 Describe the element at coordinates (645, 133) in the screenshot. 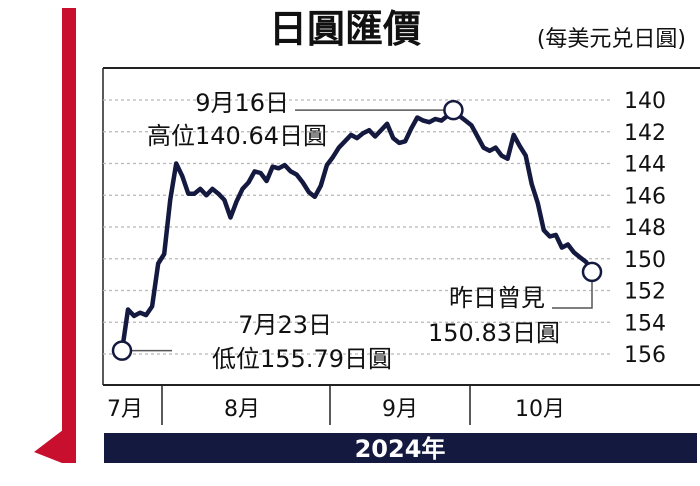

I see `y-tick-label: 142` at that location.